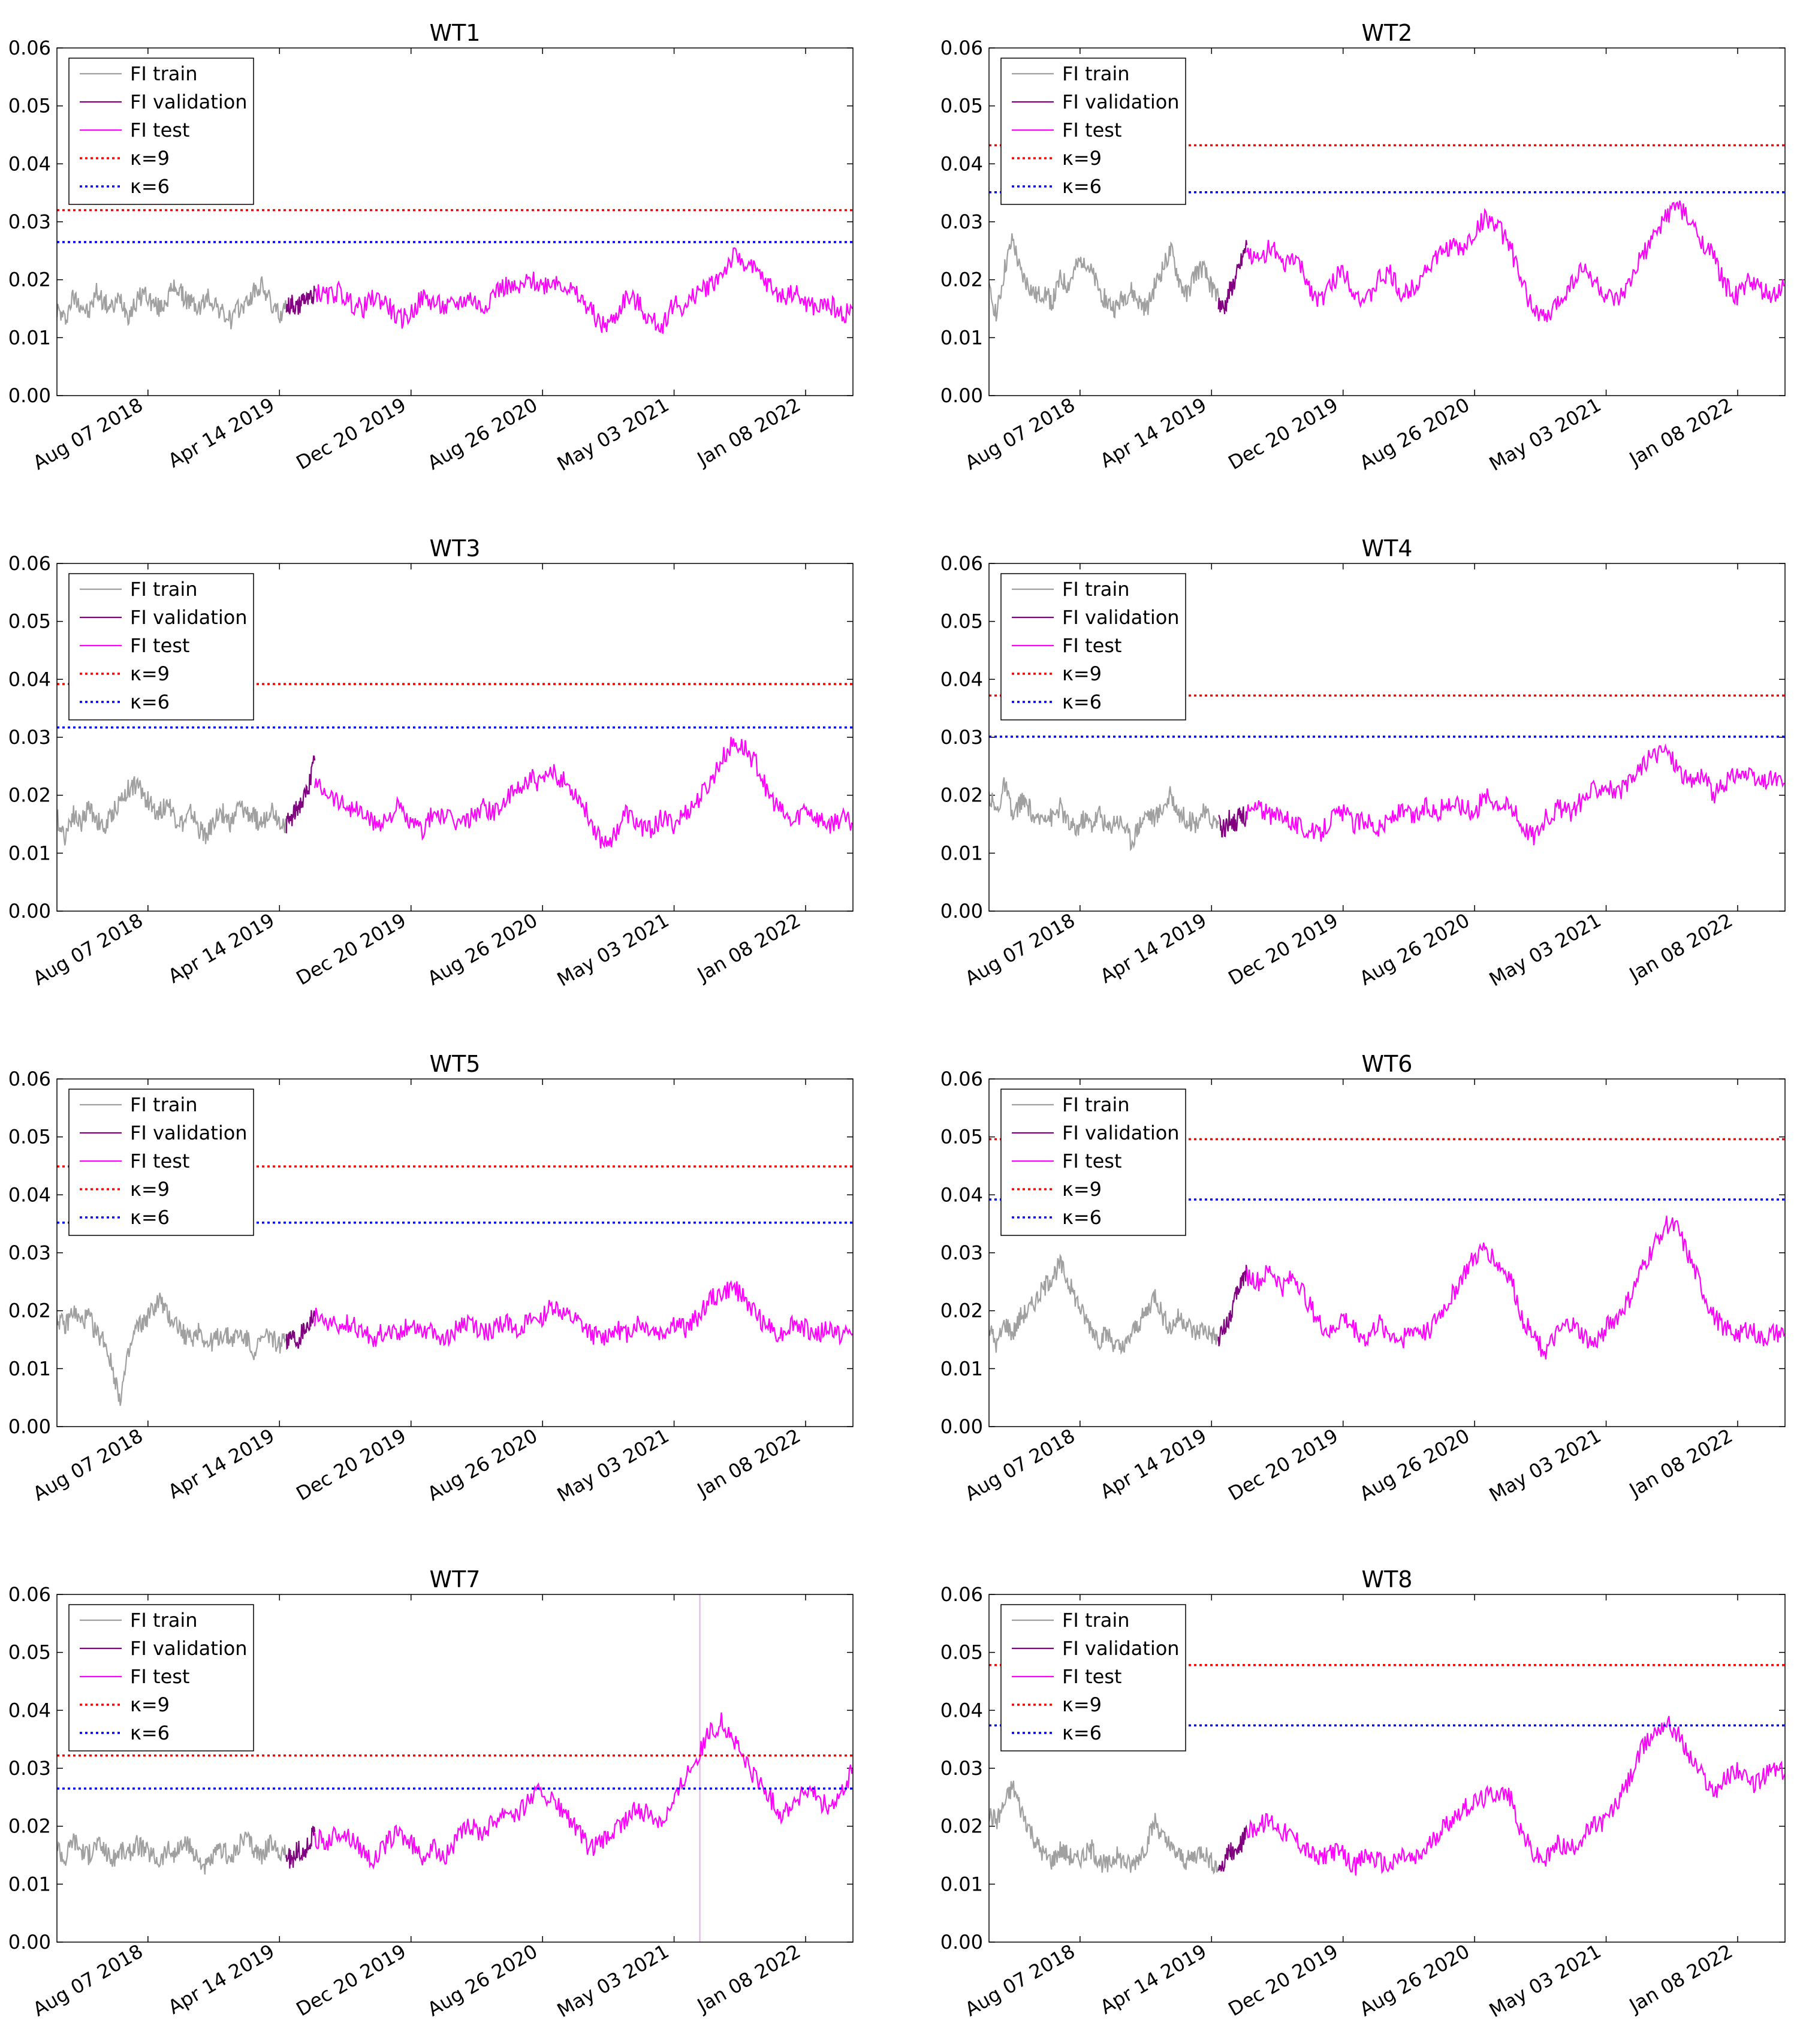 Image resolution: width=1800 pixels, height=2044 pixels. I want to click on chart-title: WT3, so click(455, 548).